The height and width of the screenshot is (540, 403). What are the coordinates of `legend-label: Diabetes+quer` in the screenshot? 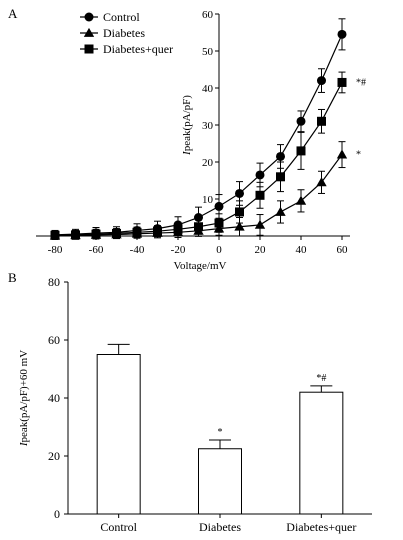 It's located at (138, 49).